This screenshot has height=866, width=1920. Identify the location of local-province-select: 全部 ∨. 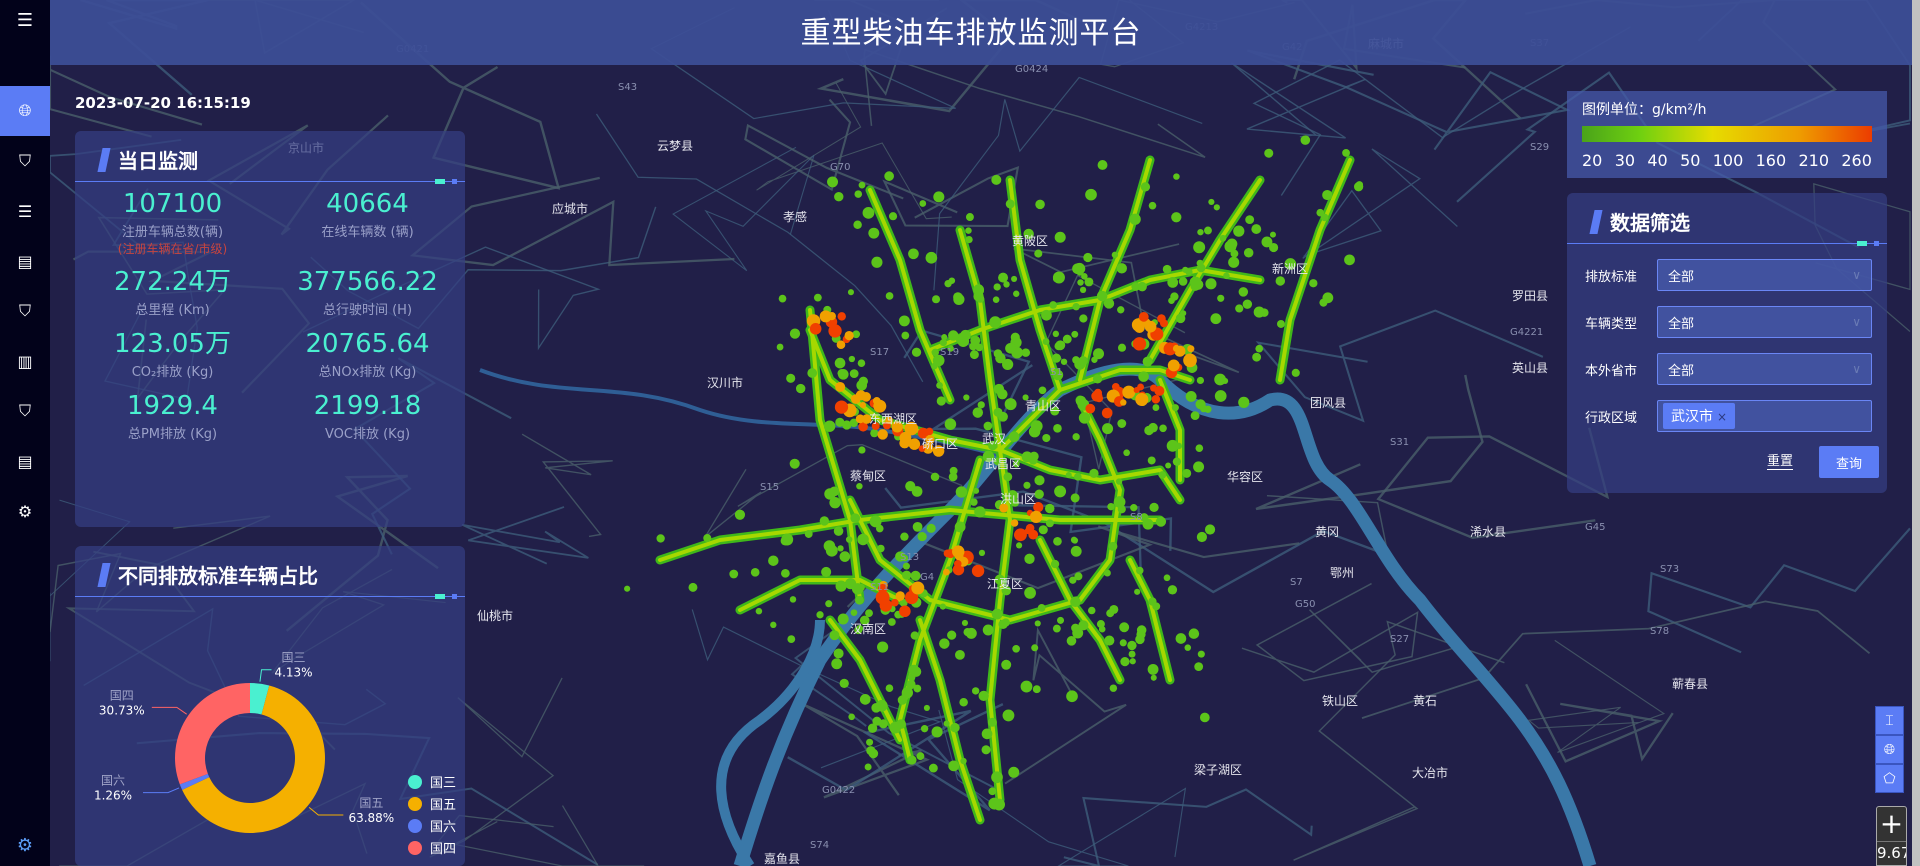
(1764, 369).